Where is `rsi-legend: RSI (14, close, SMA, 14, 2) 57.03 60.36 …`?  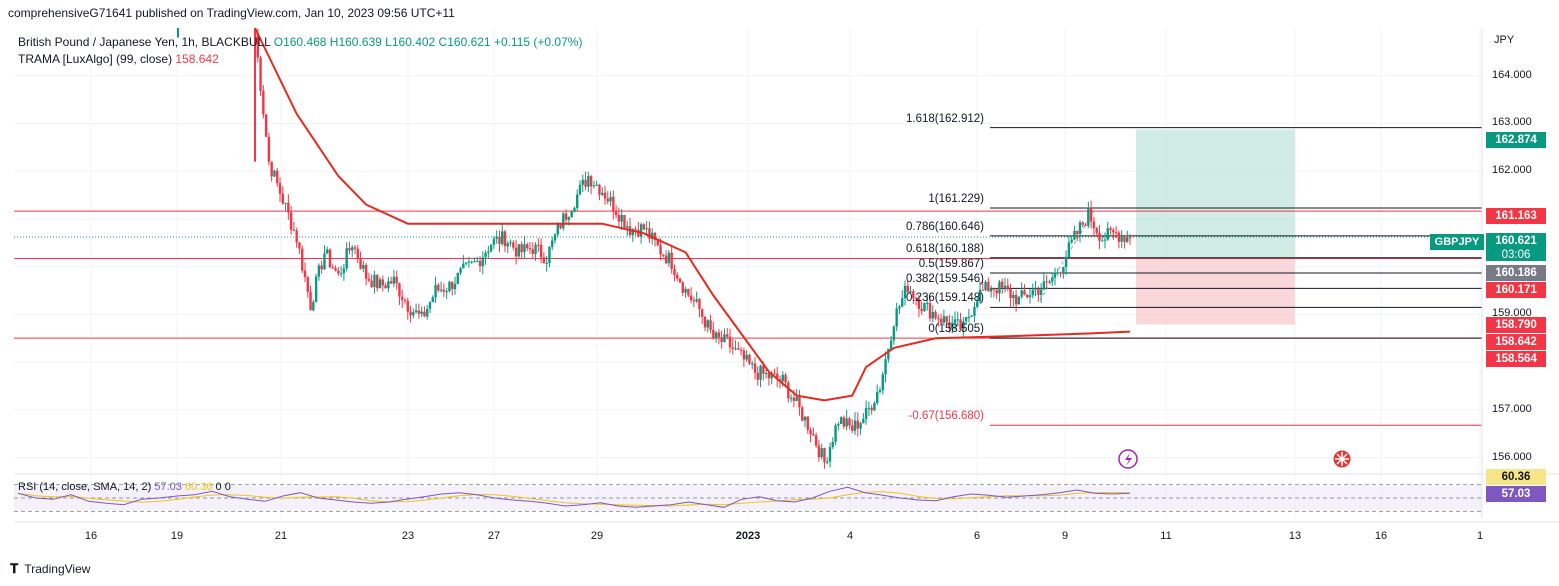 rsi-legend: RSI (14, close, SMA, 14, 2) 57.03 60.36 … is located at coordinates (124, 487).